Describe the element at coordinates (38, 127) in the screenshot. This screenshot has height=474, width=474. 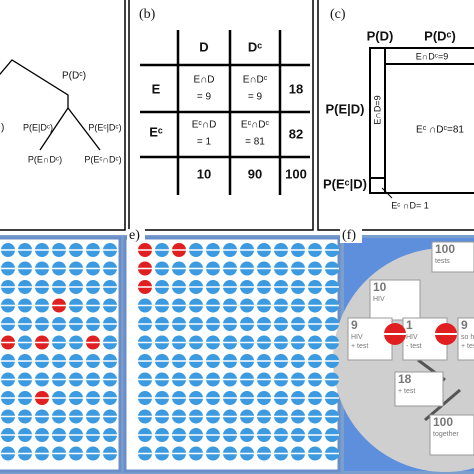
I see `tree-label: P(E|Dᶜ)` at that location.